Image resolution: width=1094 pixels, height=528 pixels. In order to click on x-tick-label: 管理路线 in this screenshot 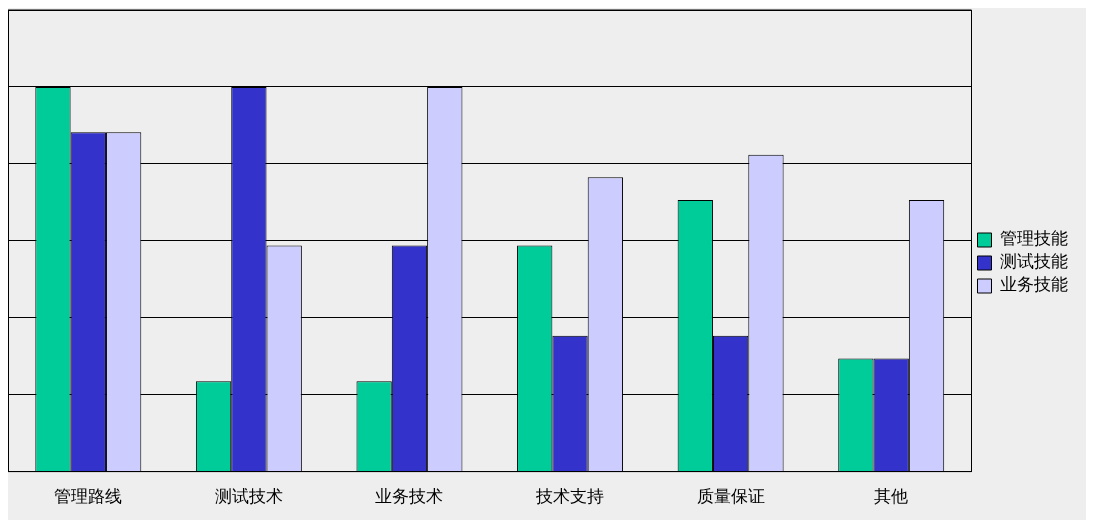, I will do `click(88, 496)`.